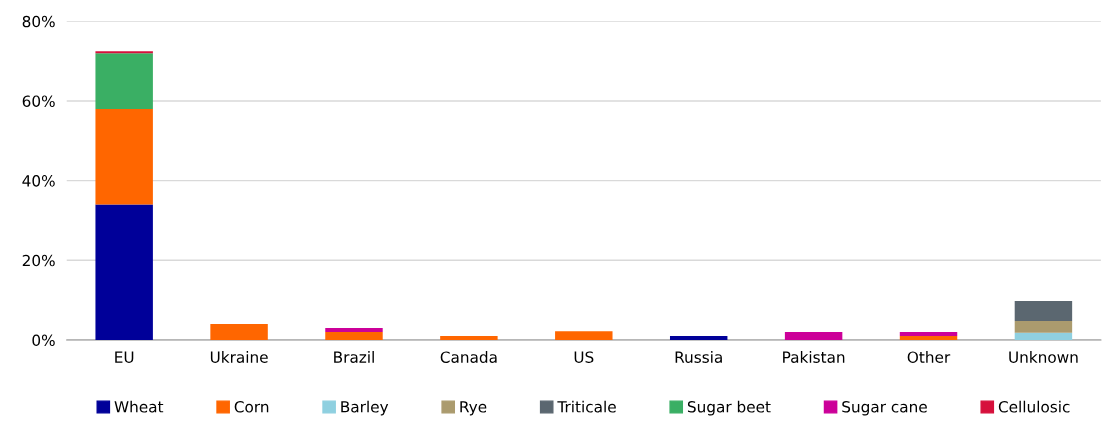 The image size is (1112, 425). Describe the element at coordinates (38, 181) in the screenshot. I see `y-tick-label: 40%` at that location.